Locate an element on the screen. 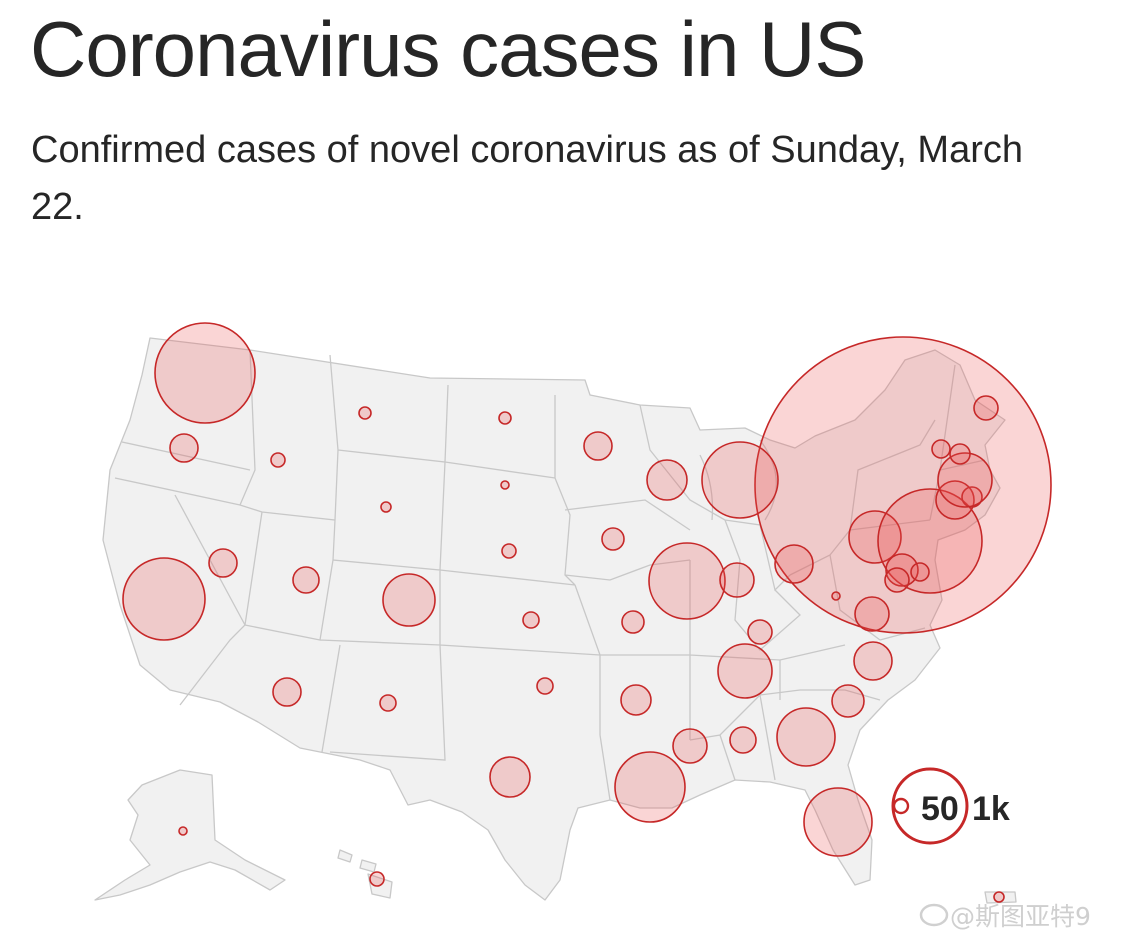 Image resolution: width=1125 pixels, height=944 pixels. bubble-kansas is located at coordinates (531, 620).